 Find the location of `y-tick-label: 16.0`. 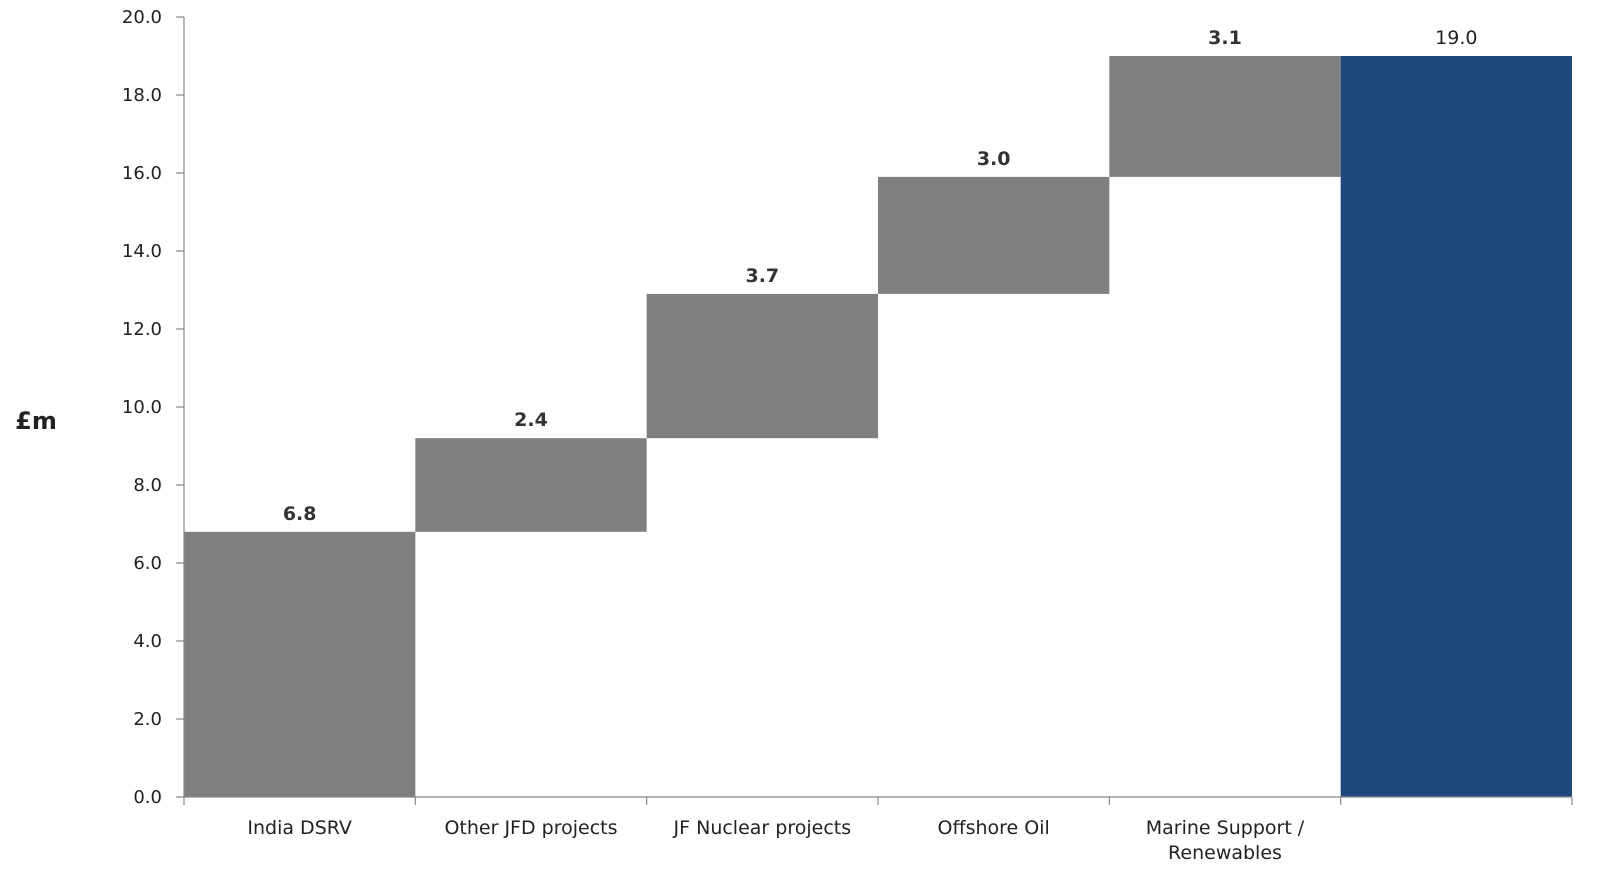

y-tick-label: 16.0 is located at coordinates (142, 173).